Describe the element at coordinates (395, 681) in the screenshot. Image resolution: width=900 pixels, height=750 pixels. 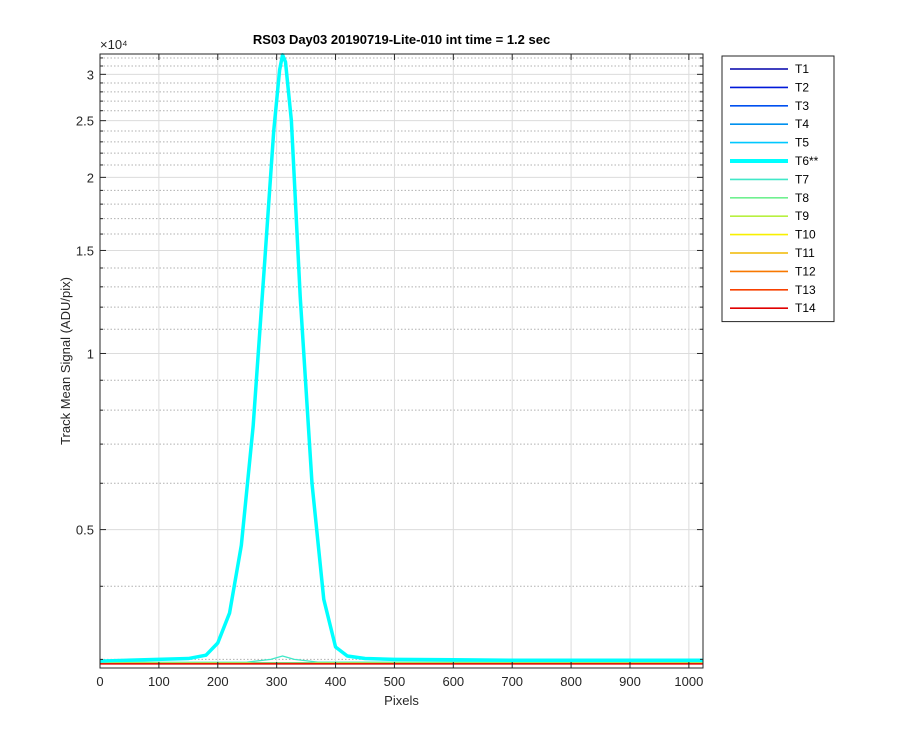
I see `x-tick-label: 500` at that location.